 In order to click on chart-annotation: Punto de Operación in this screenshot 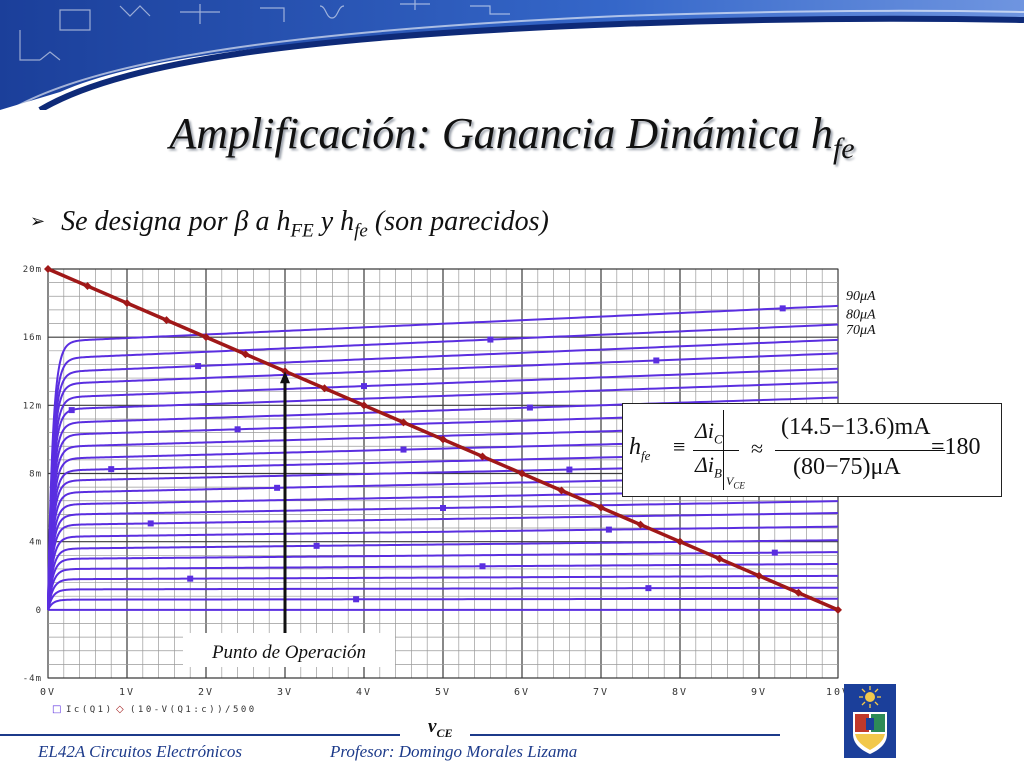, I will do `click(289, 519)`.